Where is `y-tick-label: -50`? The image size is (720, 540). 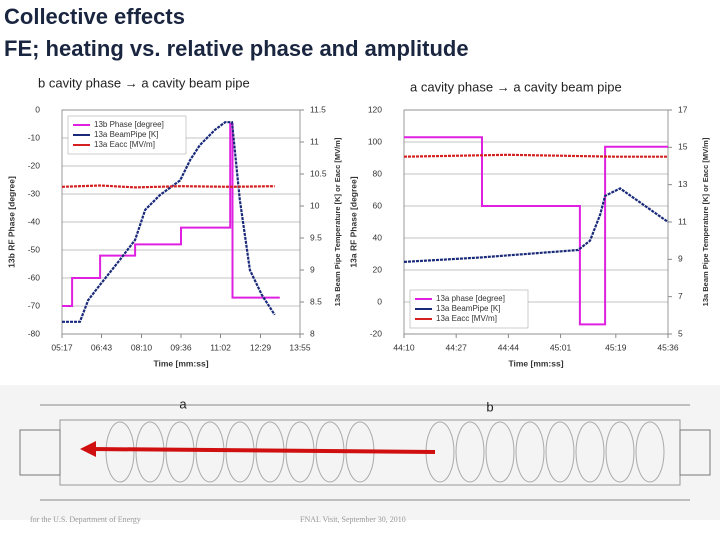 y-tick-label: -50 is located at coordinates (34, 249).